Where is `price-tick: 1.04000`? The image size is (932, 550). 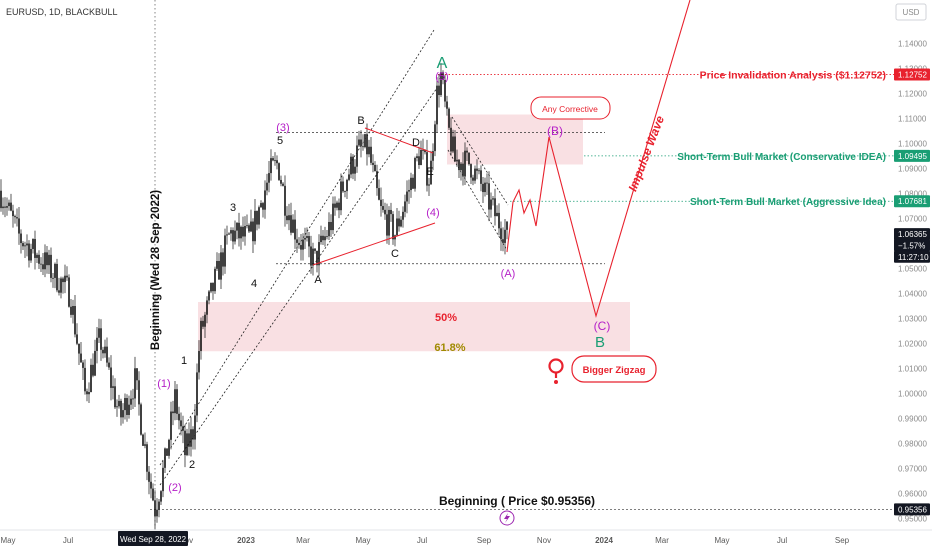 price-tick: 1.04000 is located at coordinates (912, 293).